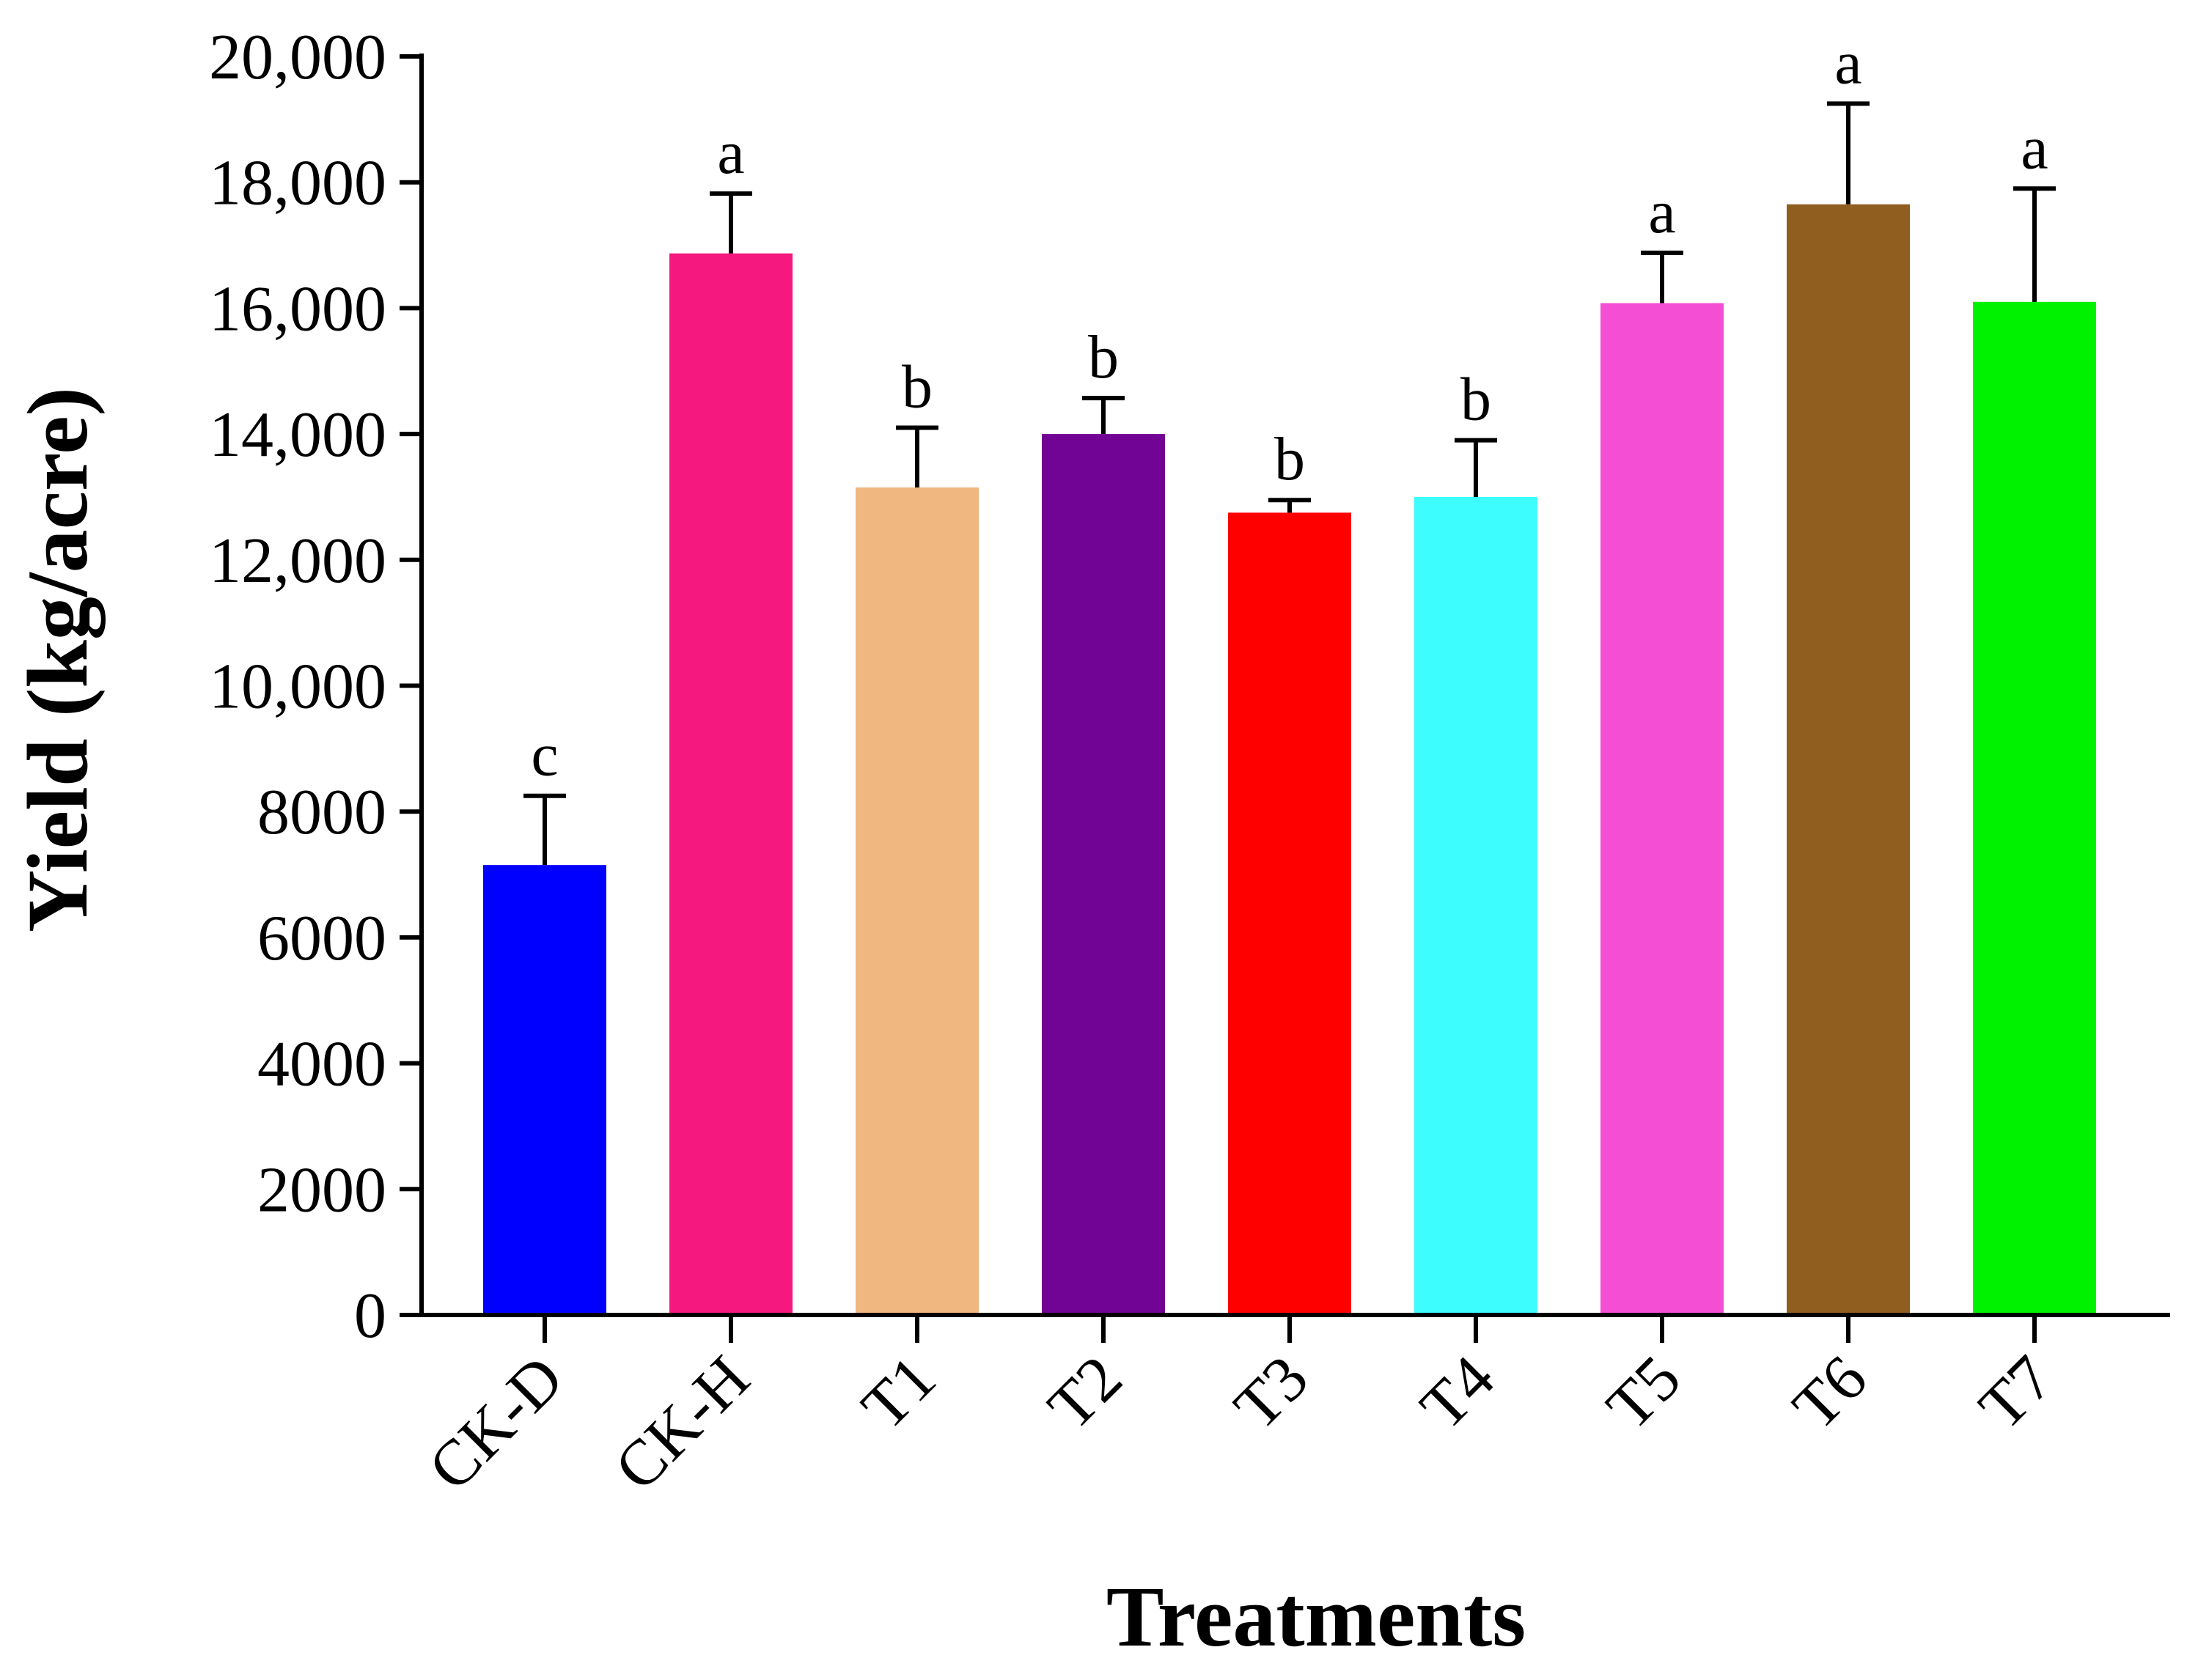  Describe the element at coordinates (898, 1393) in the screenshot. I see `x-tick-label: T1` at that location.